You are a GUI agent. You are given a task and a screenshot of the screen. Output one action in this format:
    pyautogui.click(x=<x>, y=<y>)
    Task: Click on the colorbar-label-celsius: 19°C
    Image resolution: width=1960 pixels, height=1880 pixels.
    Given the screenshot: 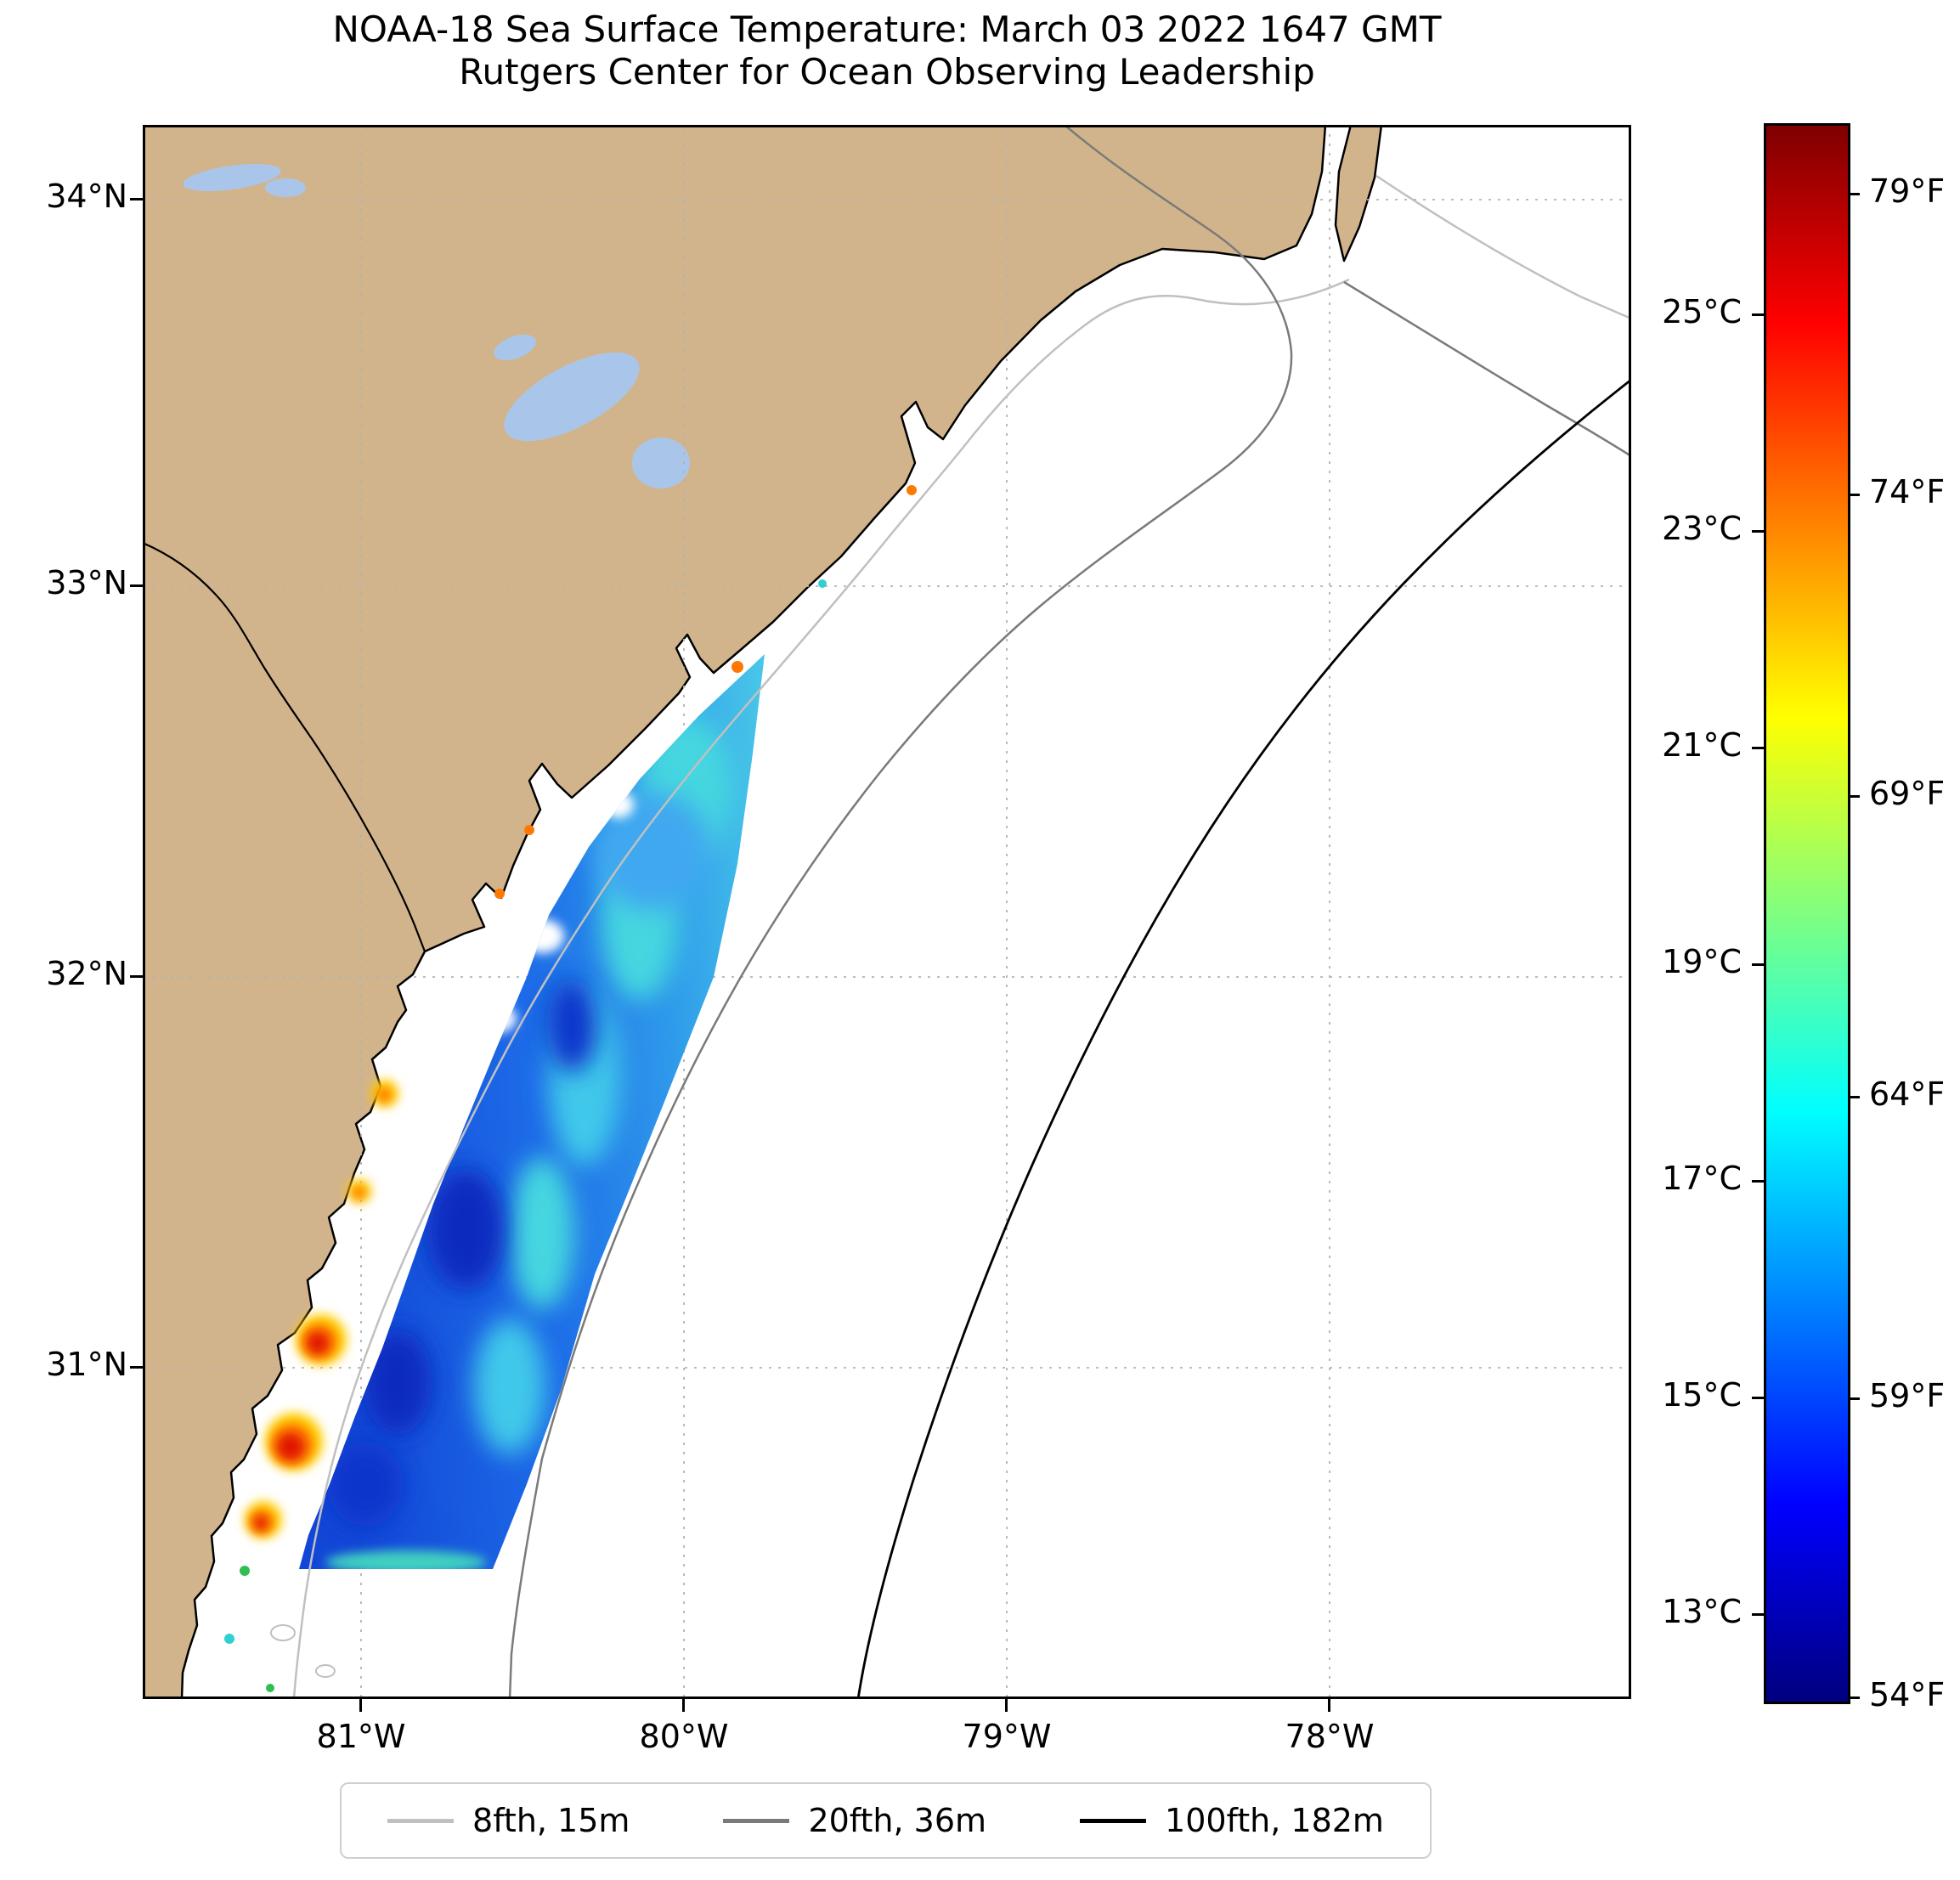 What is the action you would take?
    pyautogui.click(x=1702, y=962)
    